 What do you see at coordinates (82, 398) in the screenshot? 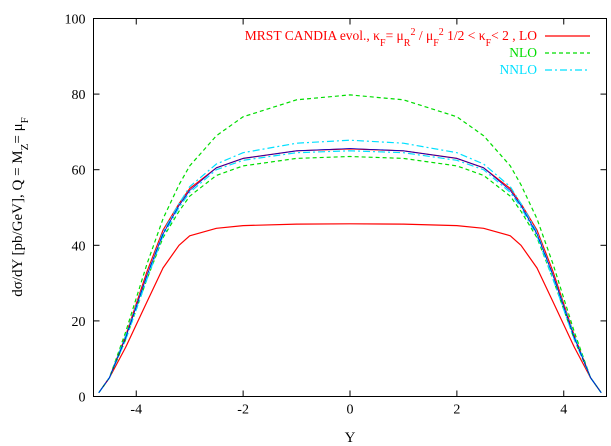
I see `y-tick-label: 0` at bounding box center [82, 398].